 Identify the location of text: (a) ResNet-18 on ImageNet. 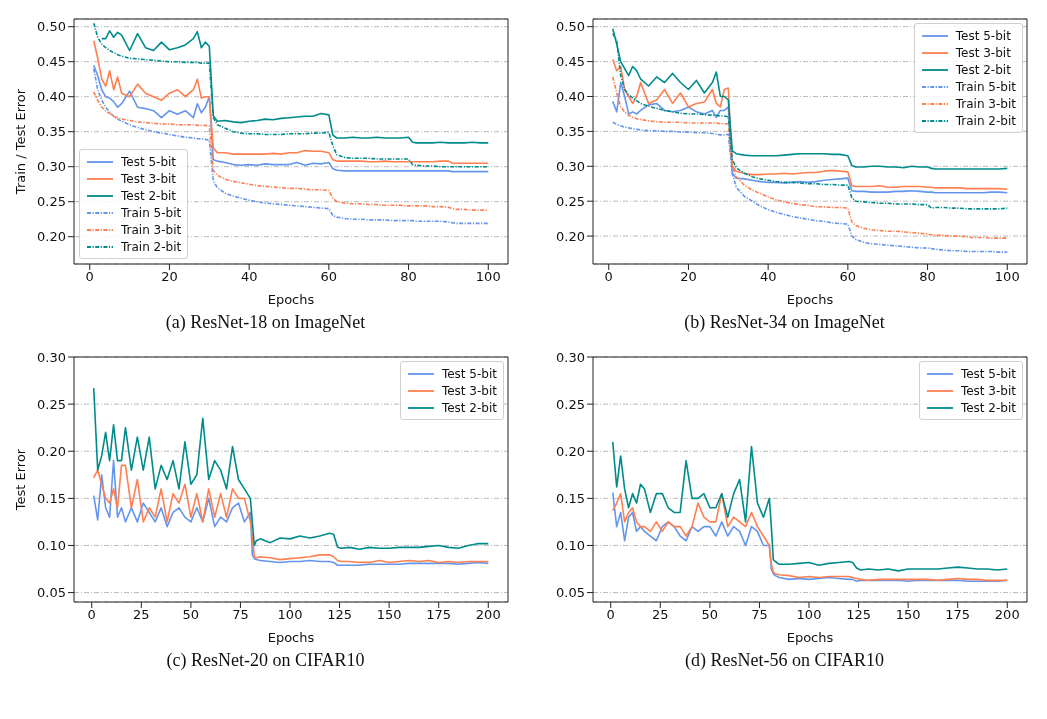
(265, 323).